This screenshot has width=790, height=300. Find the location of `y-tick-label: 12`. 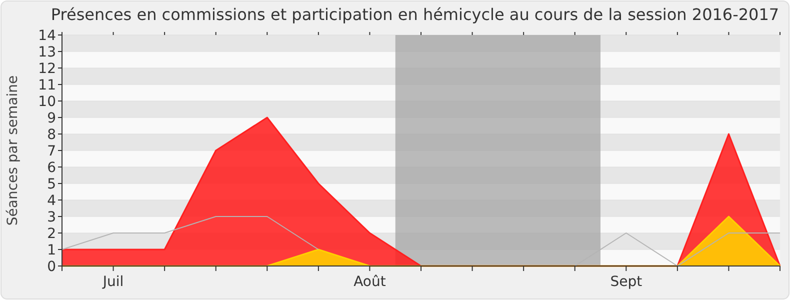

y-tick-label: 12 is located at coordinates (47, 68).